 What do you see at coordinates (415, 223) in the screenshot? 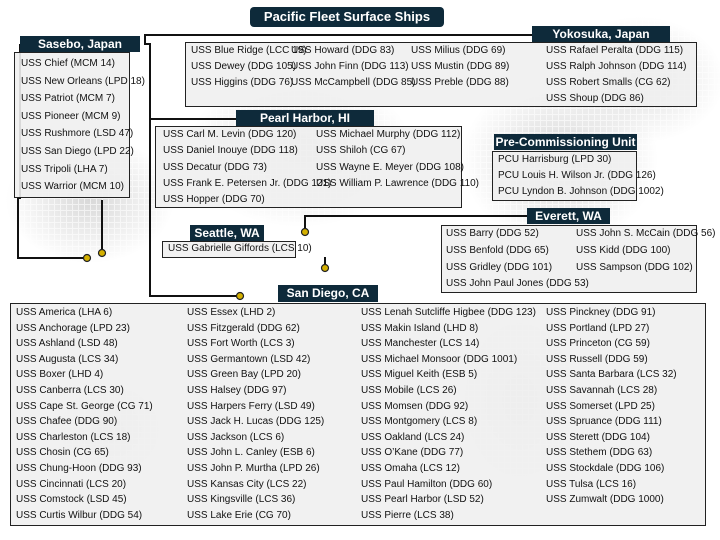
I see `everett-connector` at bounding box center [415, 223].